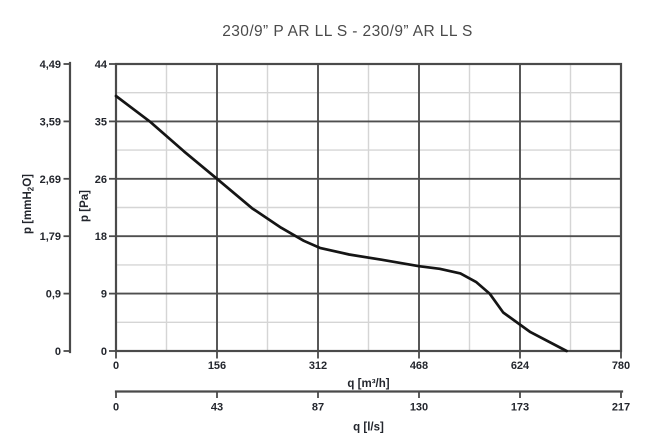 Image resolution: width=649 pixels, height=443 pixels. Describe the element at coordinates (368, 384) in the screenshot. I see `x-primary-axis-label: q [m³/h]` at that location.